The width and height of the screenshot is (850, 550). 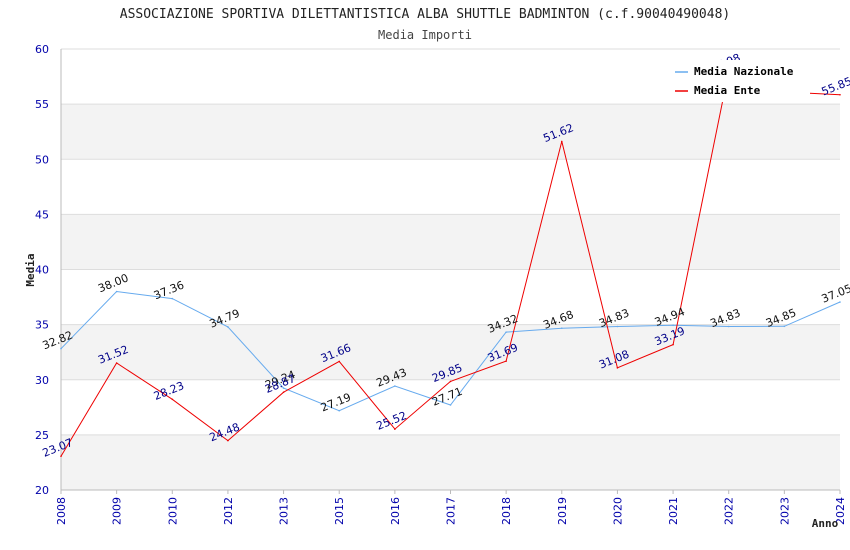 I want to click on x-tick-label: 2010, so click(x=172, y=511).